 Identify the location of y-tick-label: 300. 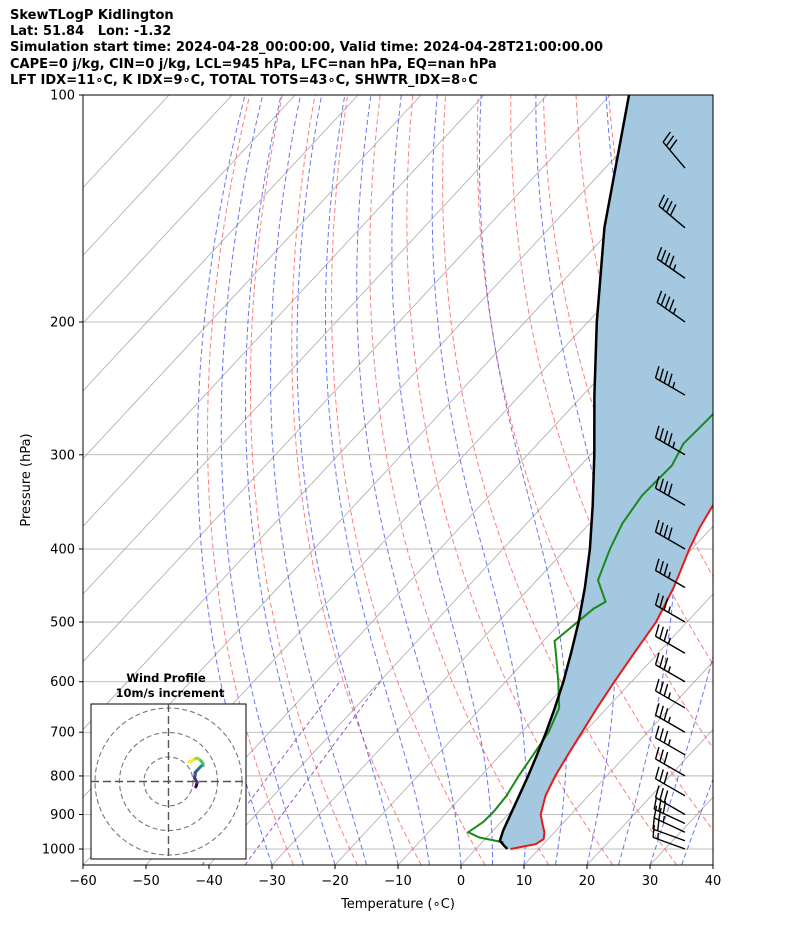
(62, 455).